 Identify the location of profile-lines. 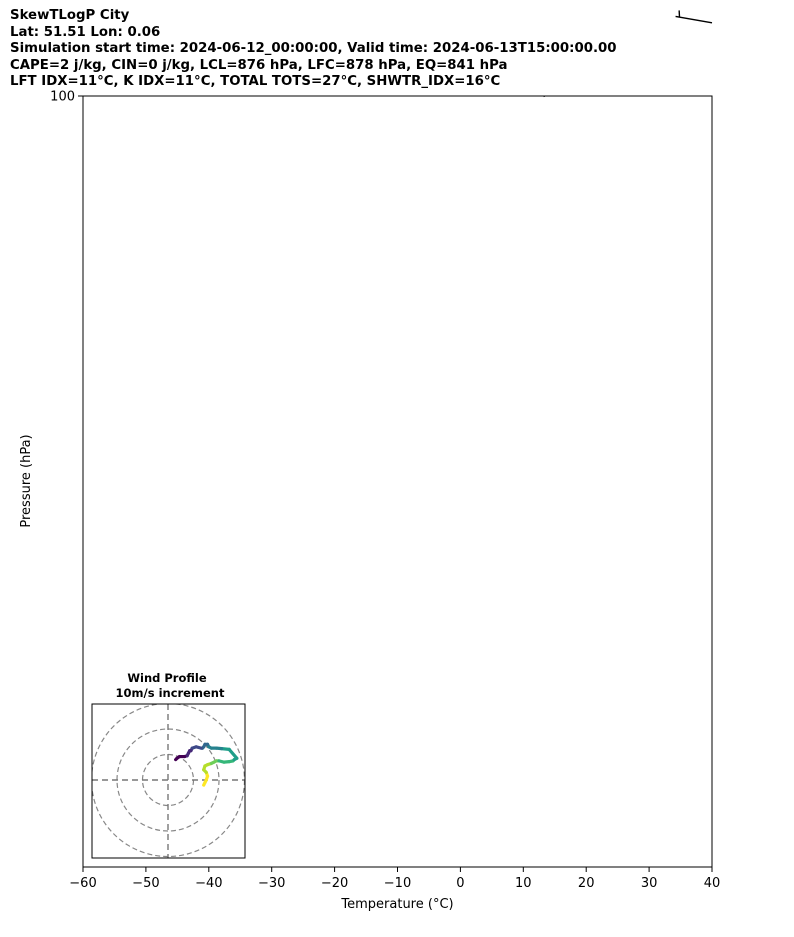
(545, 97).